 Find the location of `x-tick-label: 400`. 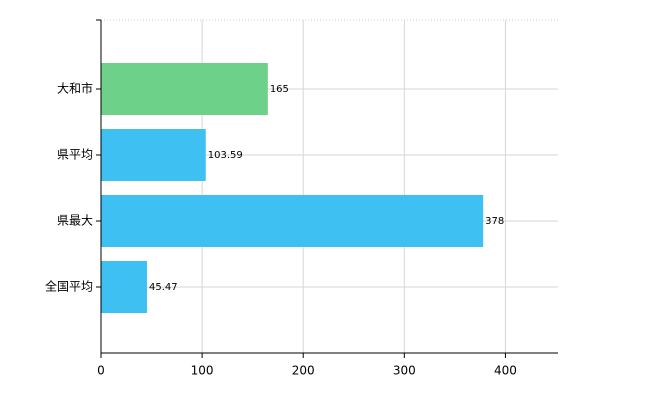

x-tick-label: 400 is located at coordinates (505, 371).